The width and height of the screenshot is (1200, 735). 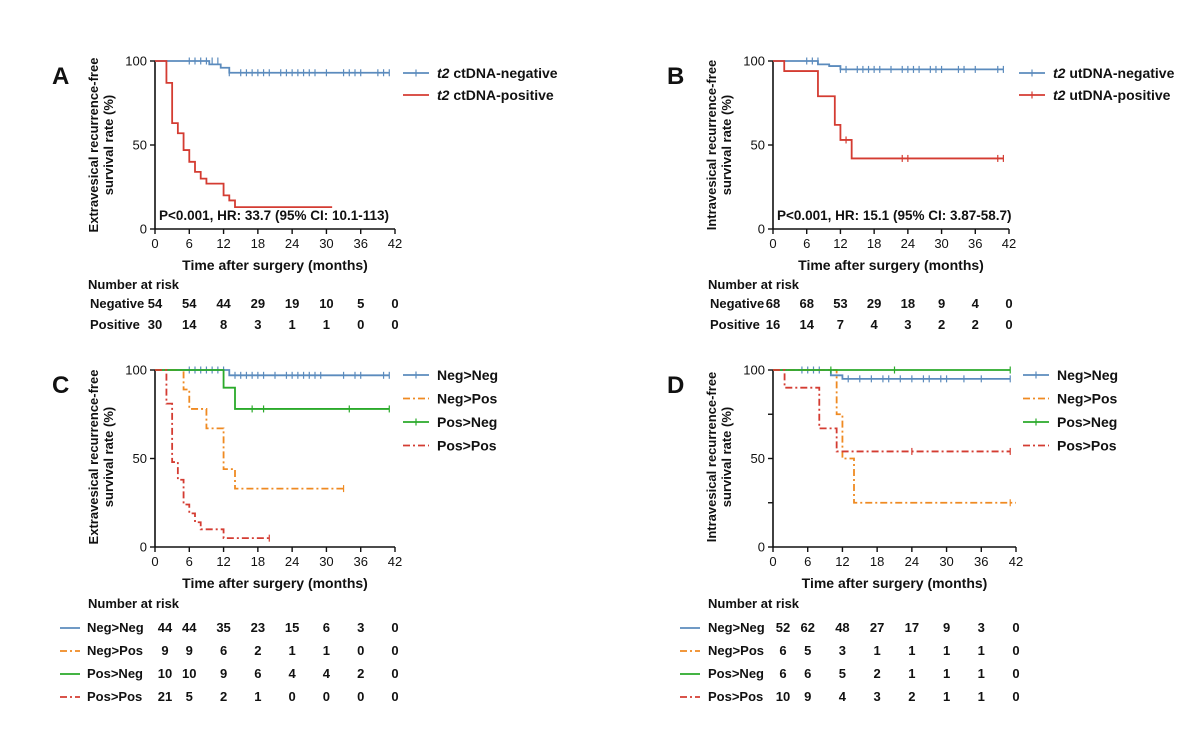 I want to click on legend-label-rest: ctDNA-positive, so click(x=501, y=95).